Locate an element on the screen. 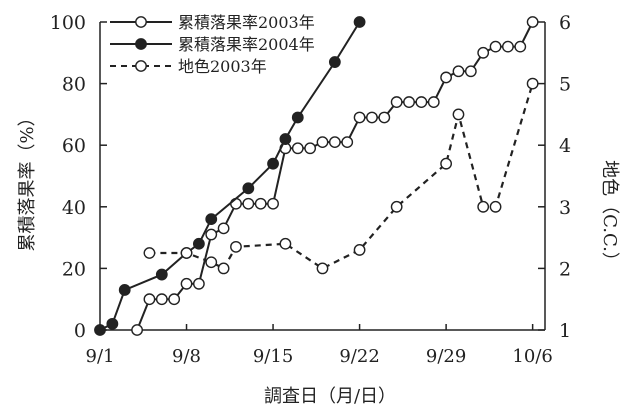  y-right-tick-label: 3 is located at coordinates (565, 208).